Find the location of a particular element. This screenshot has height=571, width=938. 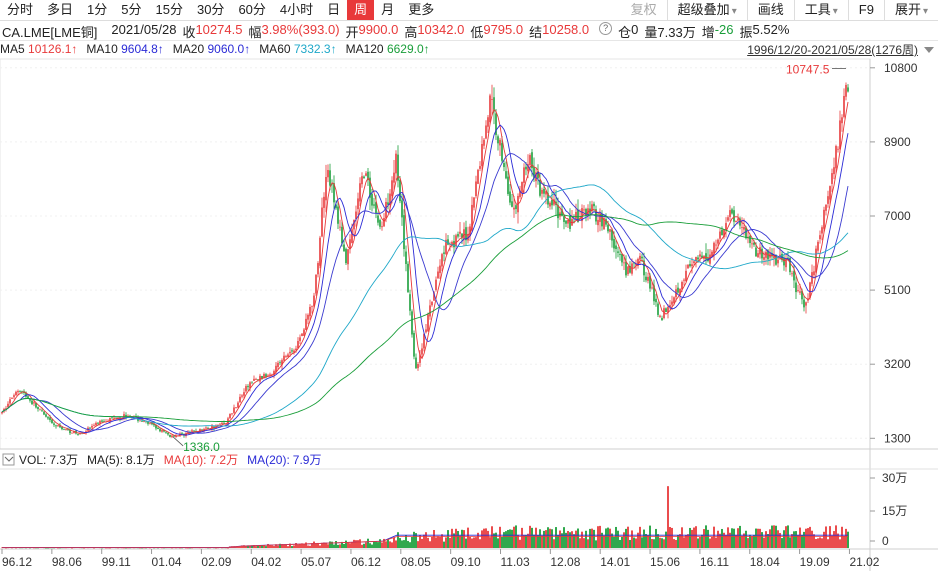

tab-period-7: 4小时 is located at coordinates (296, 9).